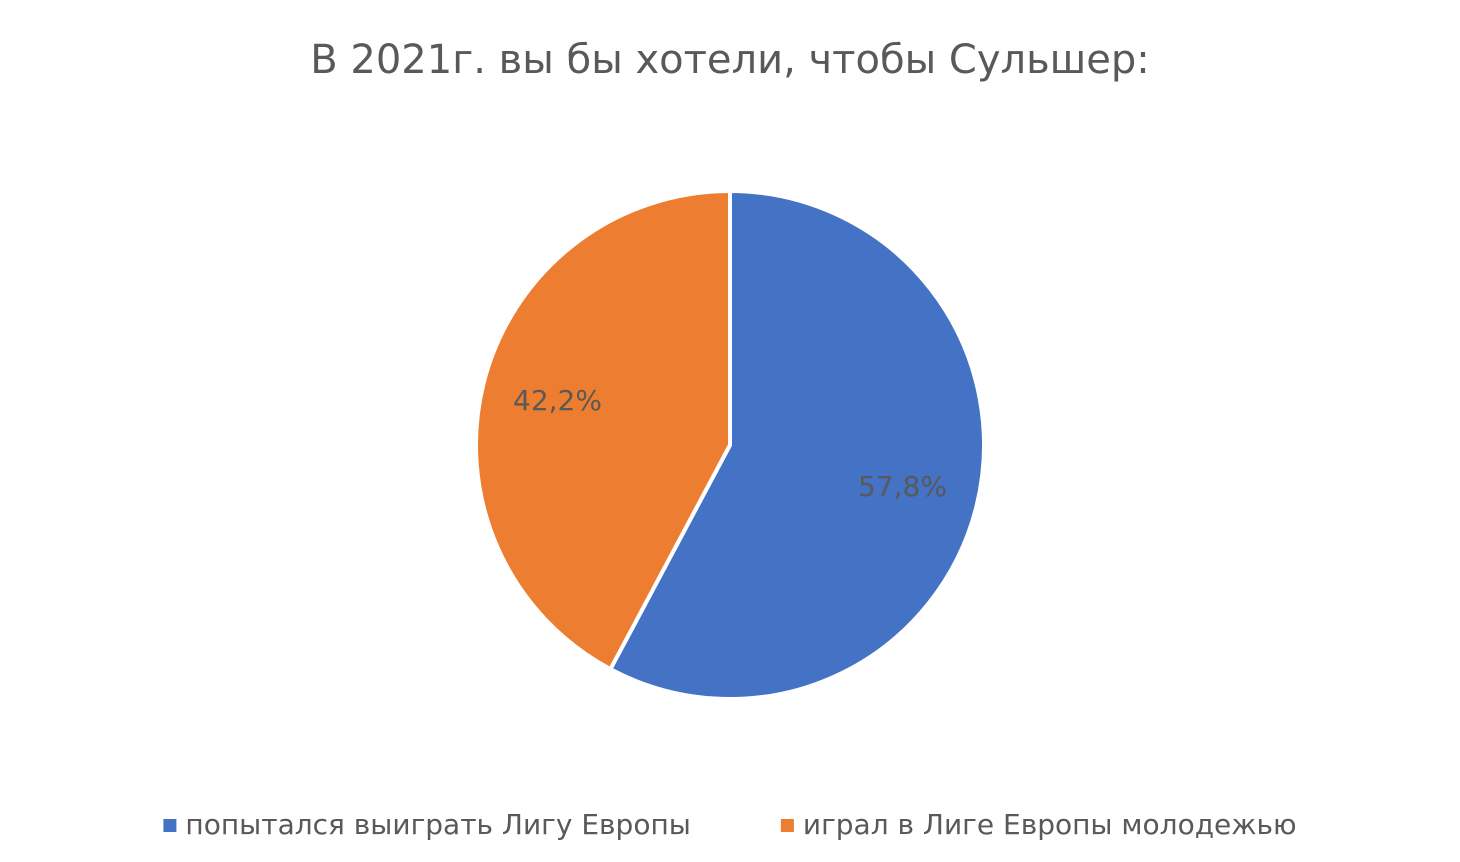  I want to click on legend-label: попытался выиграть Лигу Европы, so click(437, 824).